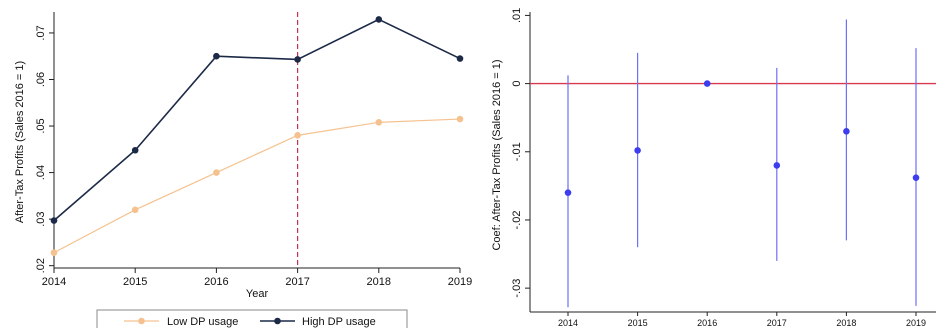 The width and height of the screenshot is (941, 333). Describe the element at coordinates (135, 282) in the screenshot. I see `left-x-tick-label: 2015` at that location.